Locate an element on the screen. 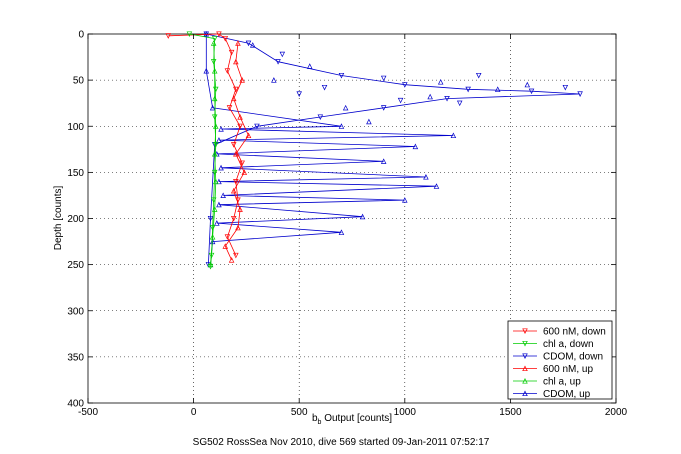  legend-box is located at coordinates (560, 360).